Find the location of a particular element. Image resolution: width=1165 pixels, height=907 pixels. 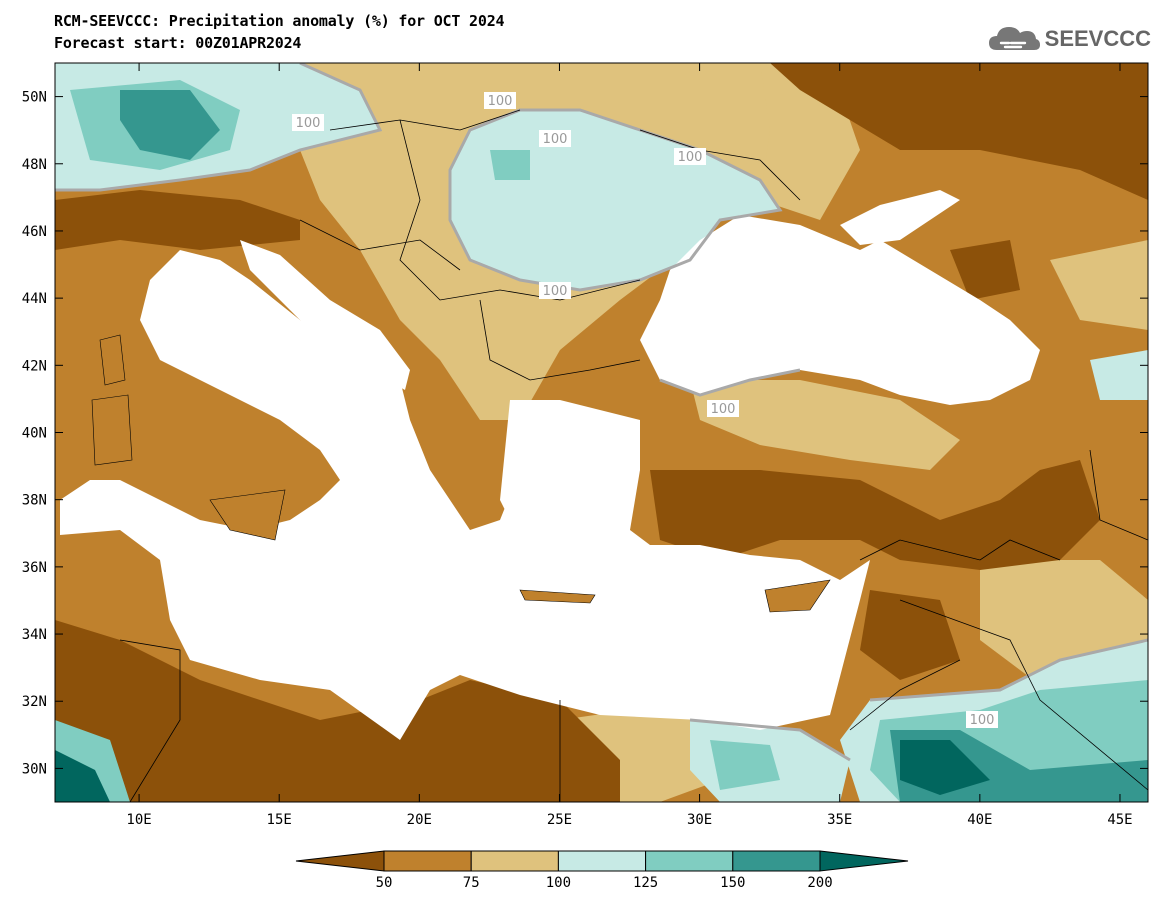

seevccc-logo: SEEVCCC is located at coordinates (1069, 39).